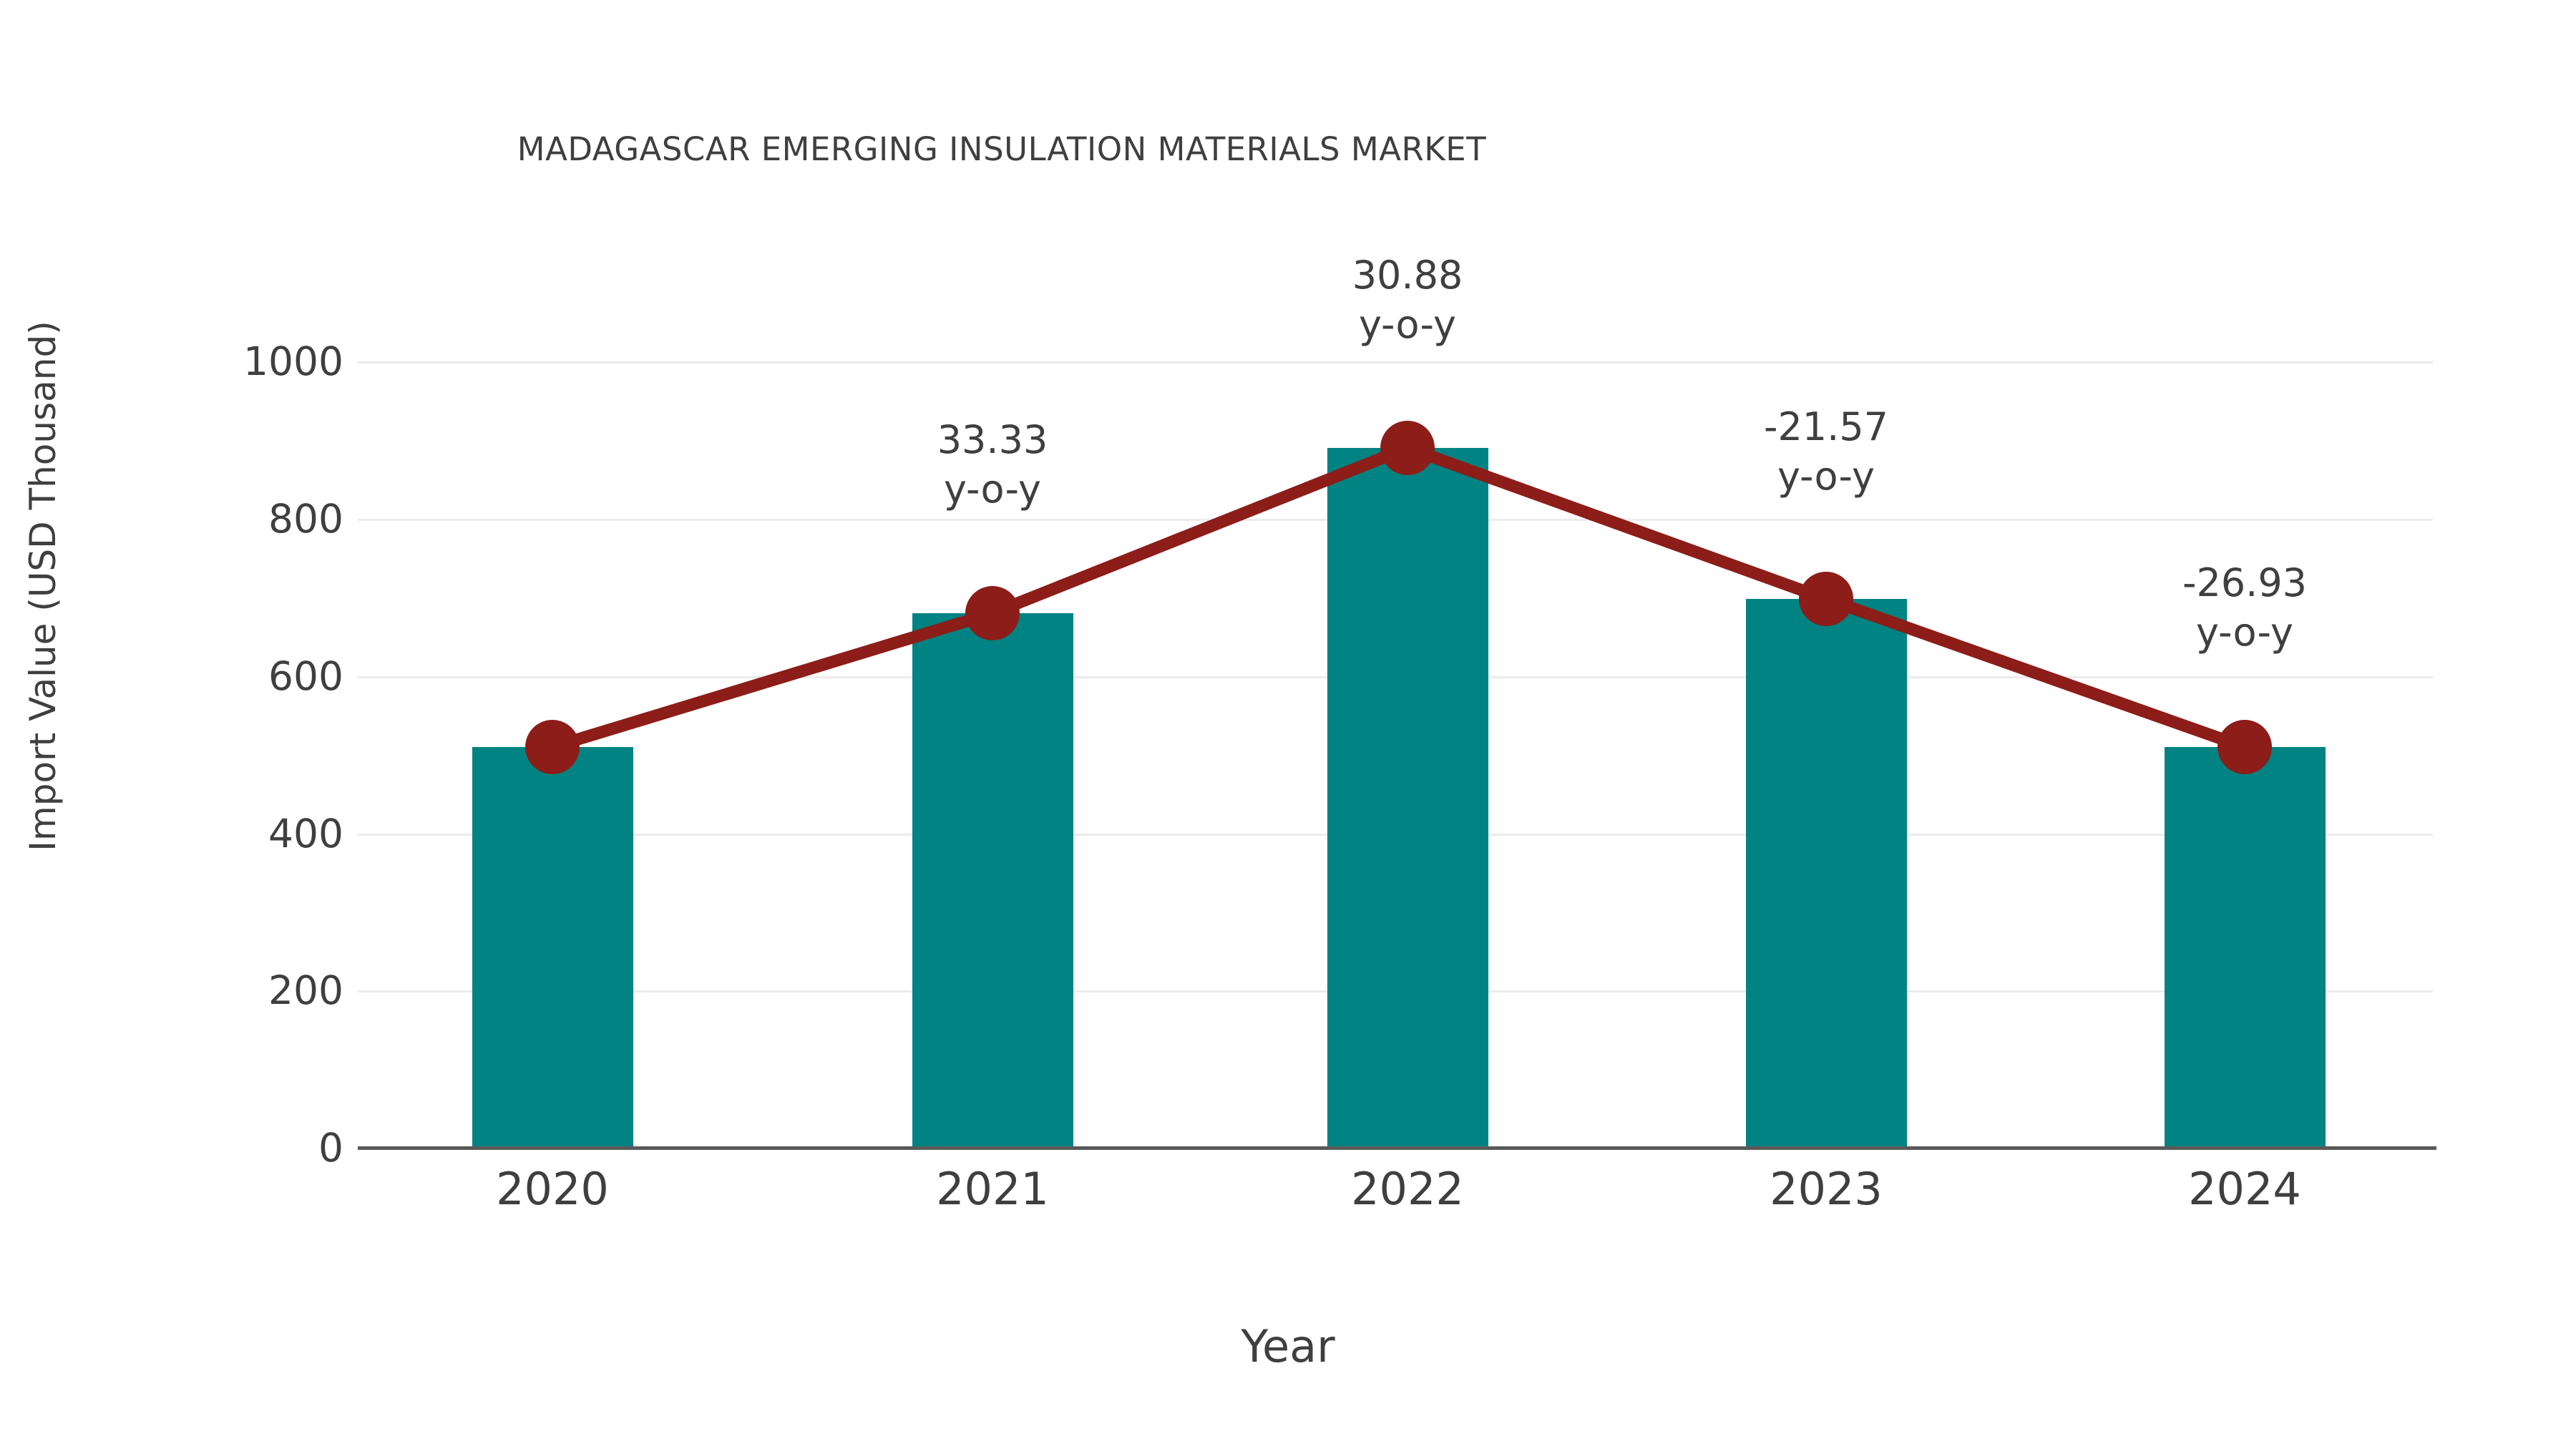 Image resolution: width=2576 pixels, height=1449 pixels. I want to click on bar-2021, so click(992, 880).